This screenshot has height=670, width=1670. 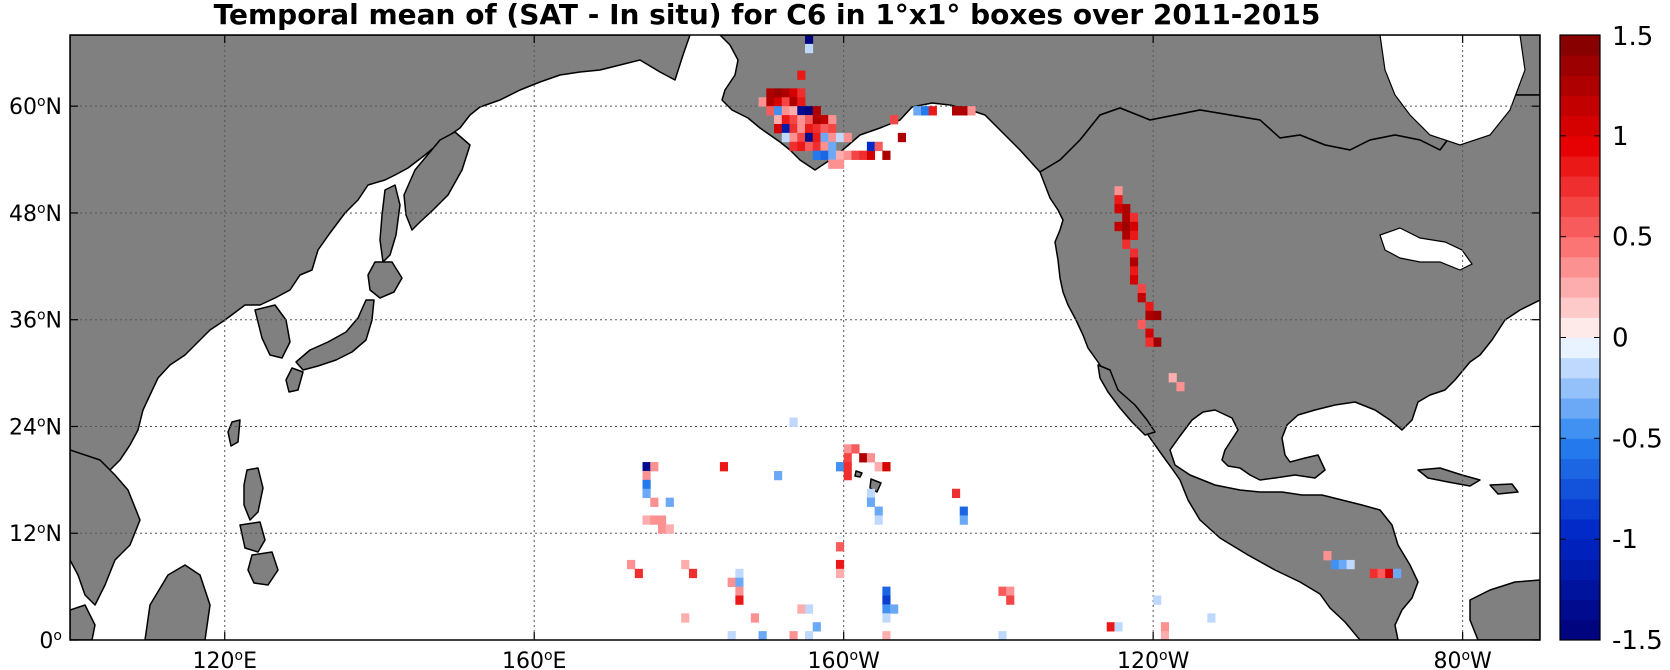 I want to click on y-tick-label: 36oN, so click(x=35, y=321).